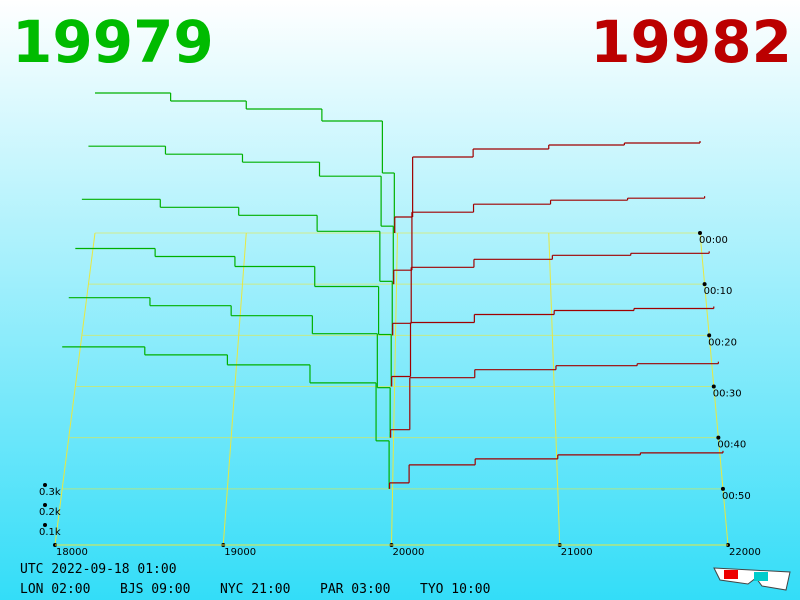  What do you see at coordinates (713, 240) in the screenshot?
I see `time-label: 00:00` at bounding box center [713, 240].